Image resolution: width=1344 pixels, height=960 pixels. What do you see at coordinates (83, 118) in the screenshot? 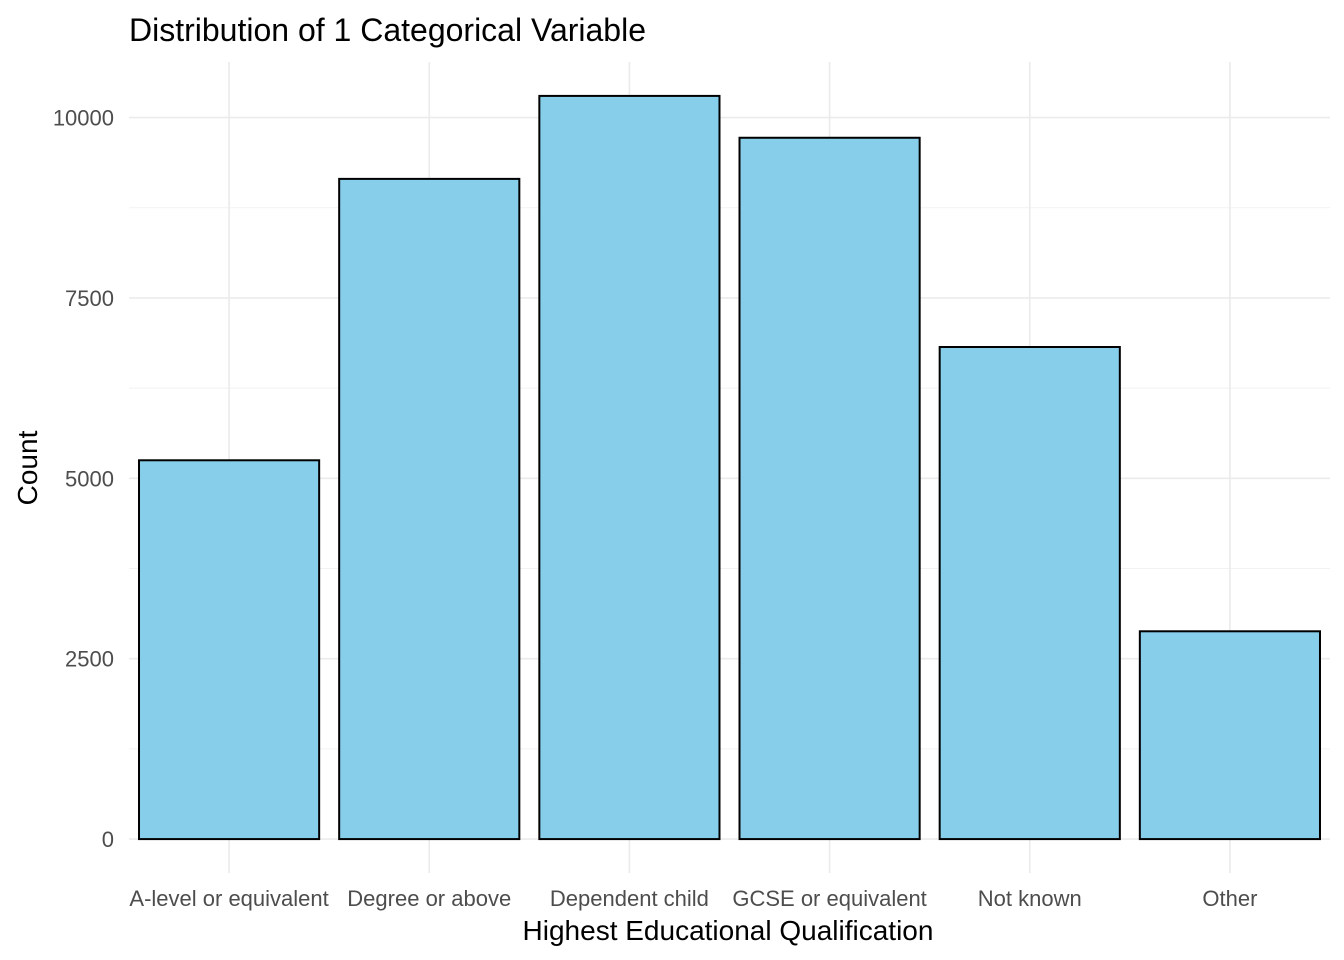
I see `y-tick-label: 10000` at bounding box center [83, 118].